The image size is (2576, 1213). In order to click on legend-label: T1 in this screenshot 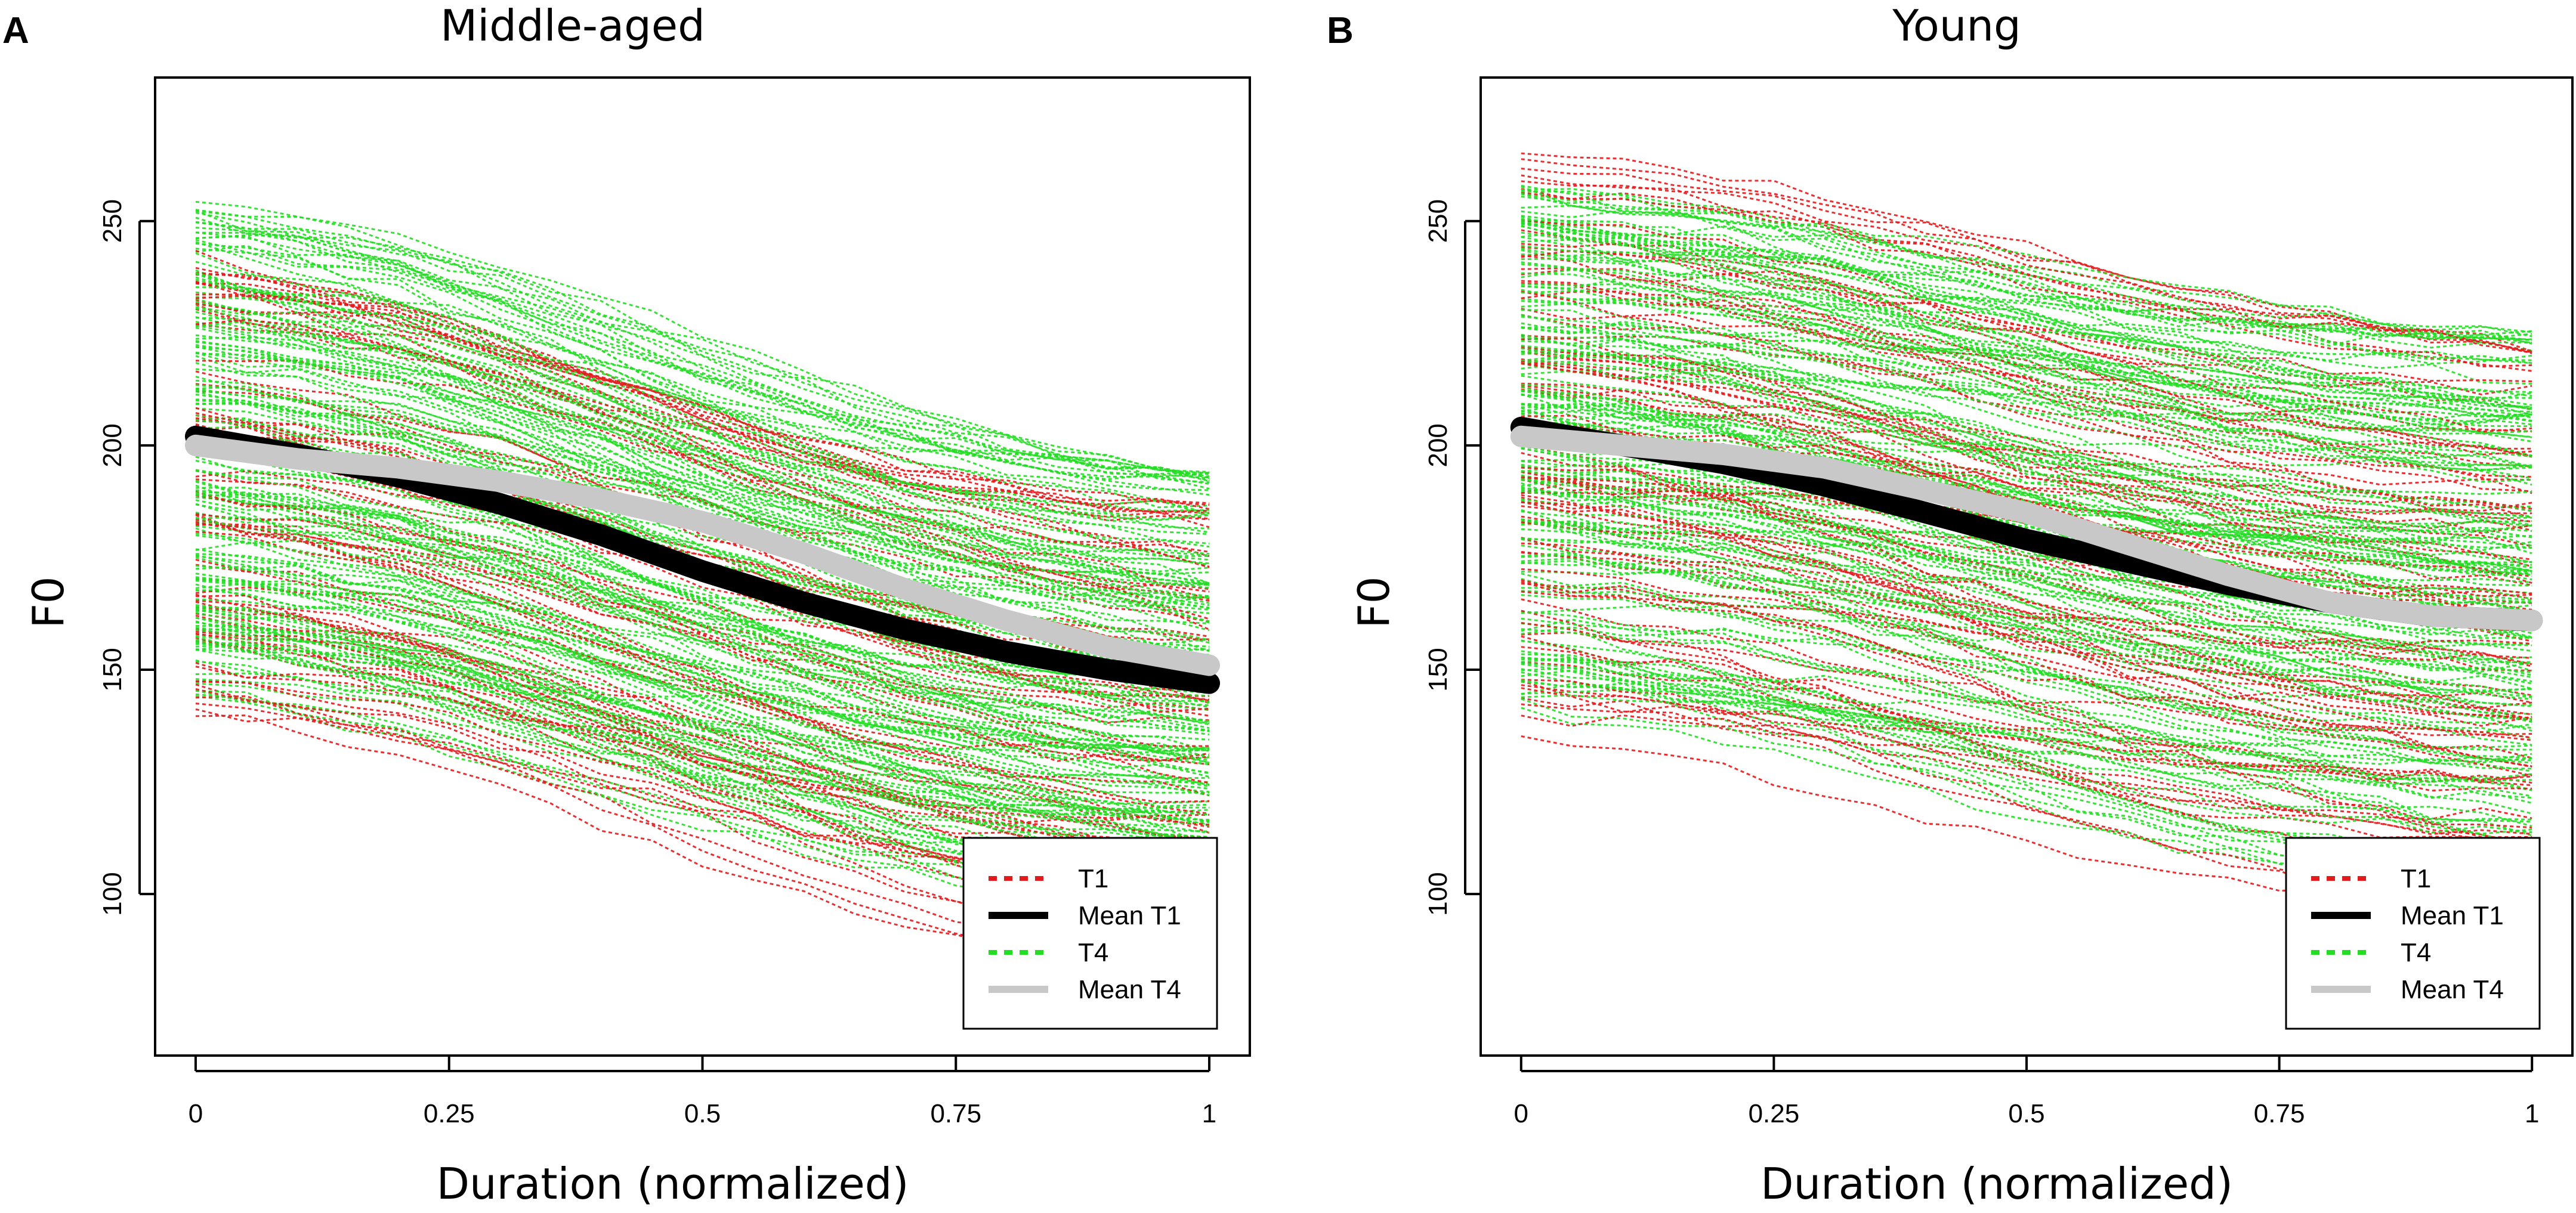, I will do `click(2416, 878)`.